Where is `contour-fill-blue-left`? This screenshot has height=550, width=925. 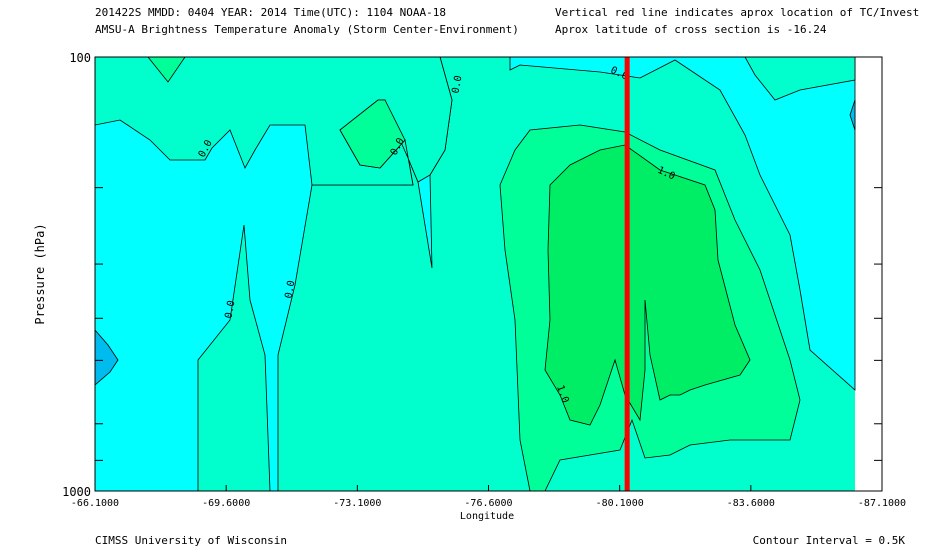 contour-fill-blue-left is located at coordinates (107, 357).